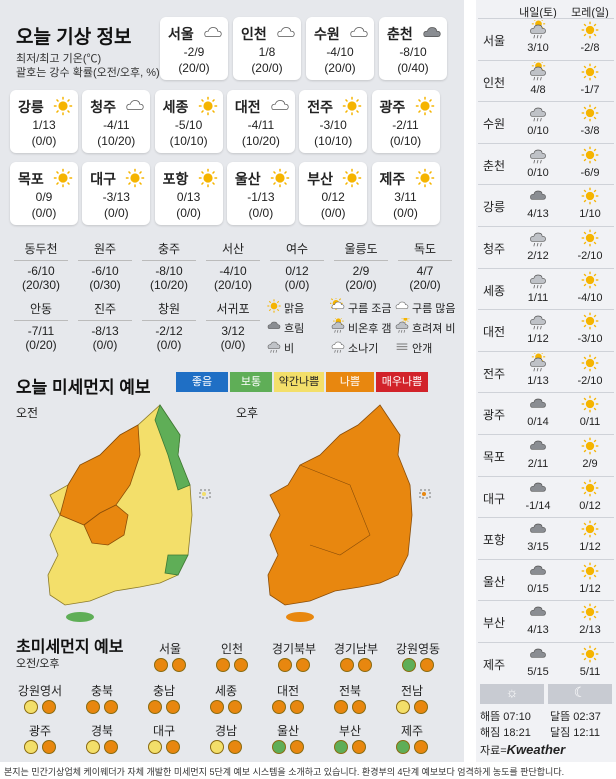 The height and width of the screenshot is (779, 616). What do you see at coordinates (350, 731) in the screenshot?
I see `upm-region-name: 부산` at bounding box center [350, 731].